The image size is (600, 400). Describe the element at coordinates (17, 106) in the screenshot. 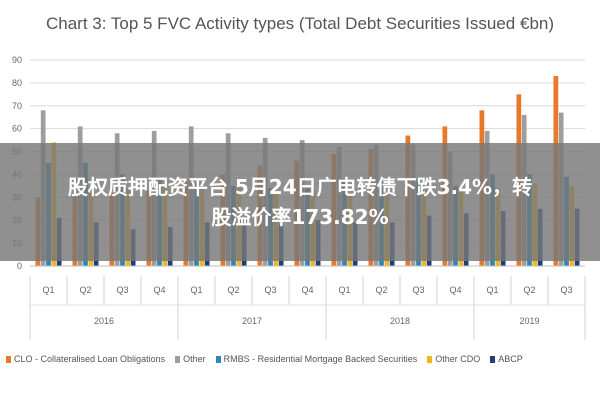

I see `y-tick-label: 70` at that location.